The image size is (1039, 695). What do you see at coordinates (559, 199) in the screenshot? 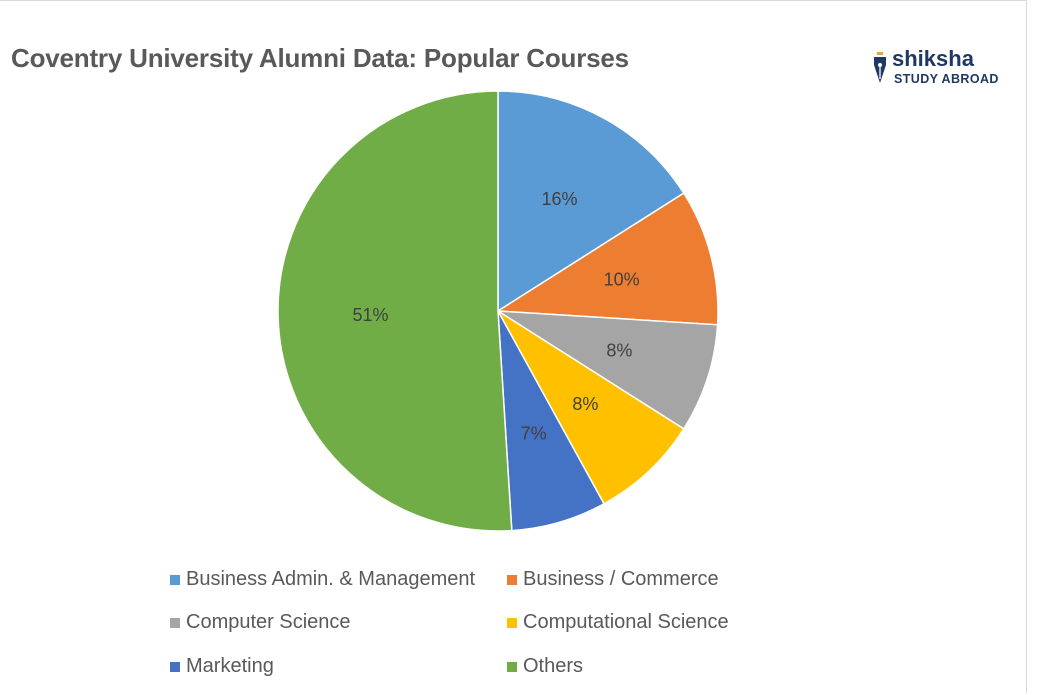
I see `data-label: 16%` at bounding box center [559, 199].